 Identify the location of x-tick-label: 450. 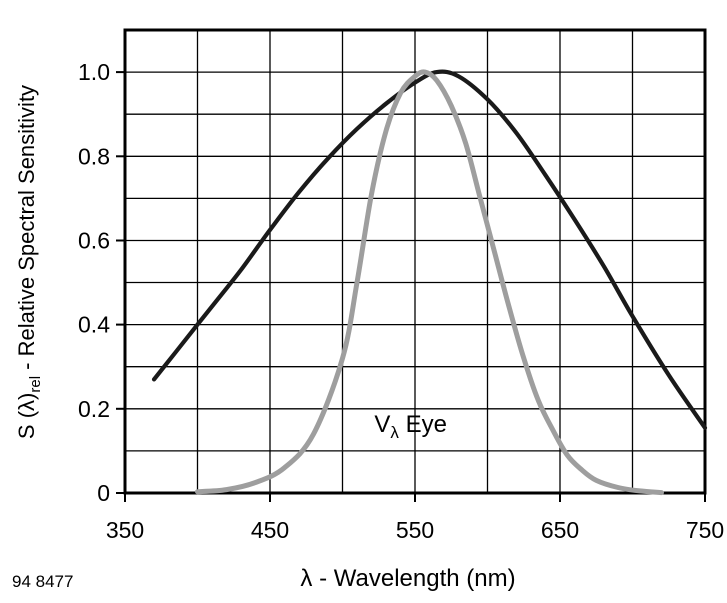
(270, 530).